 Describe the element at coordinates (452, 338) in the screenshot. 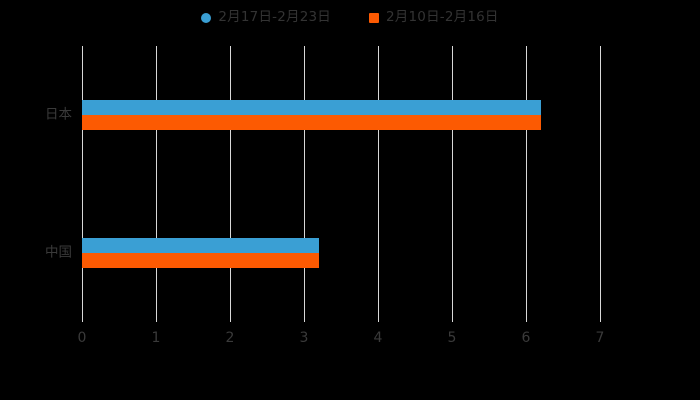

I see `x-axis-tick-label: 5` at that location.